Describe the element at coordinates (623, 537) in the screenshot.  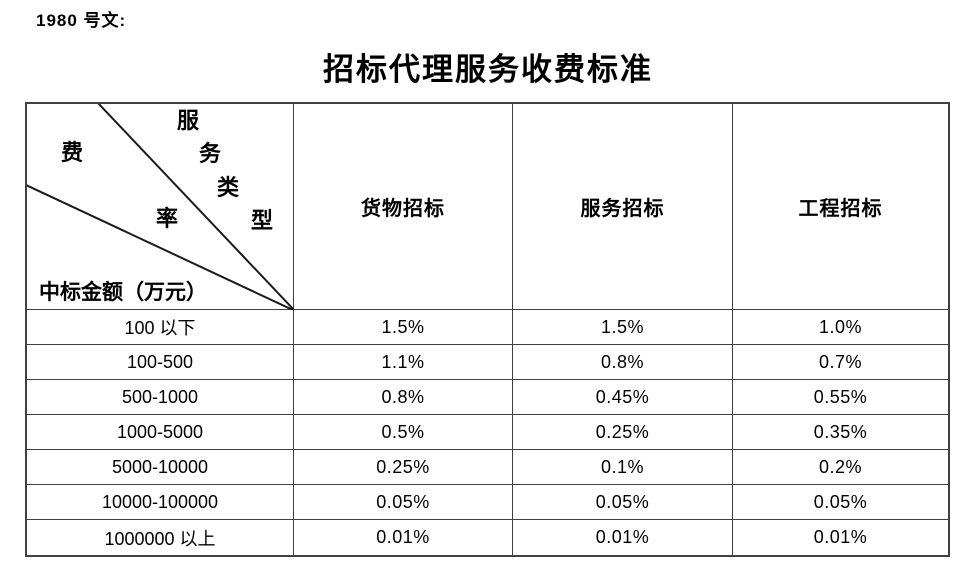
I see `rate-service: 0.01%` at that location.